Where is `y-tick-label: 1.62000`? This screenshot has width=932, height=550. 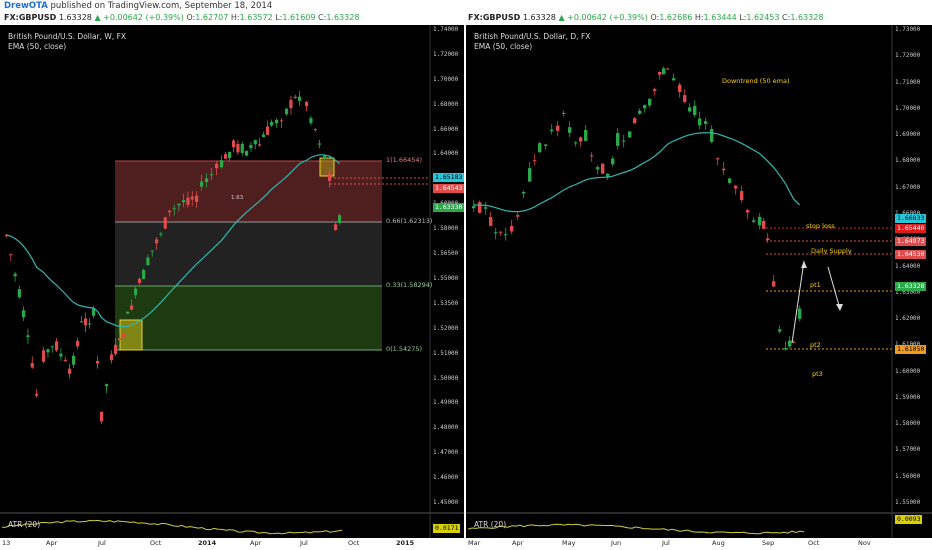 y-tick-label: 1.62000 is located at coordinates (908, 319).